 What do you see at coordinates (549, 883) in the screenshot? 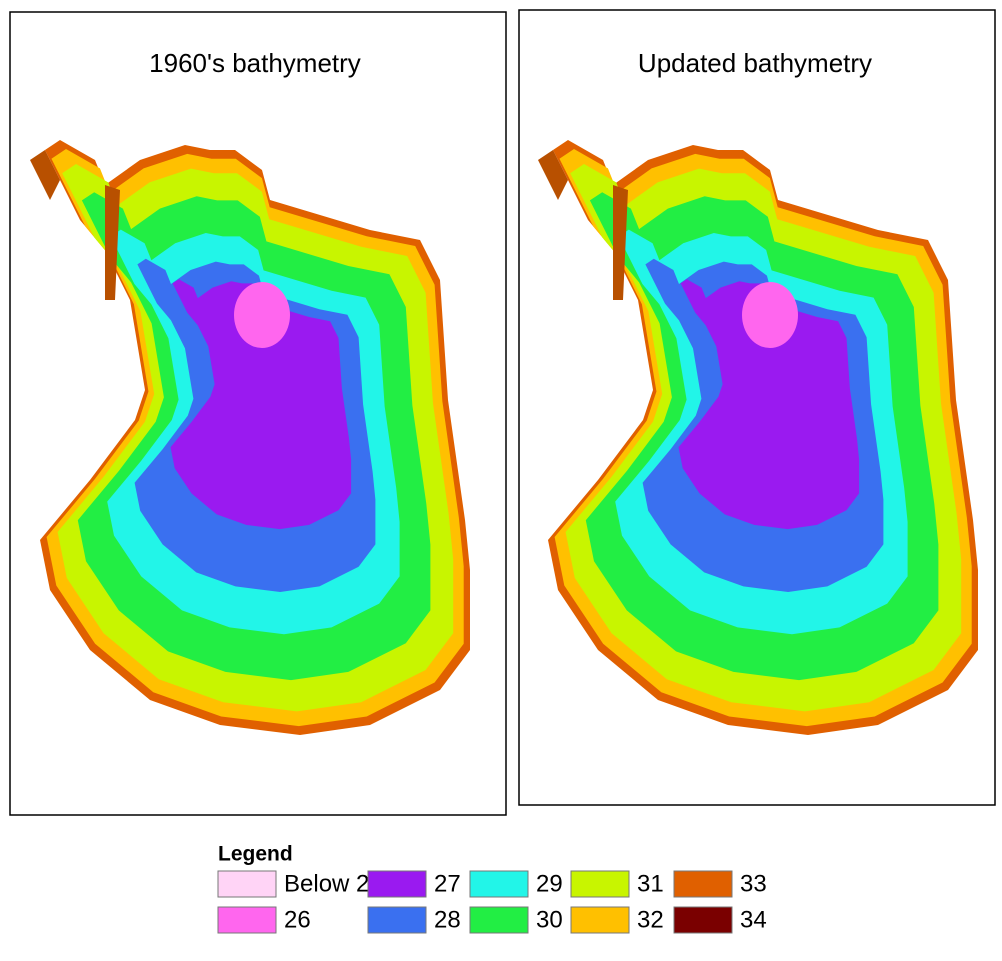
I see `legend-label: 29` at bounding box center [549, 883].